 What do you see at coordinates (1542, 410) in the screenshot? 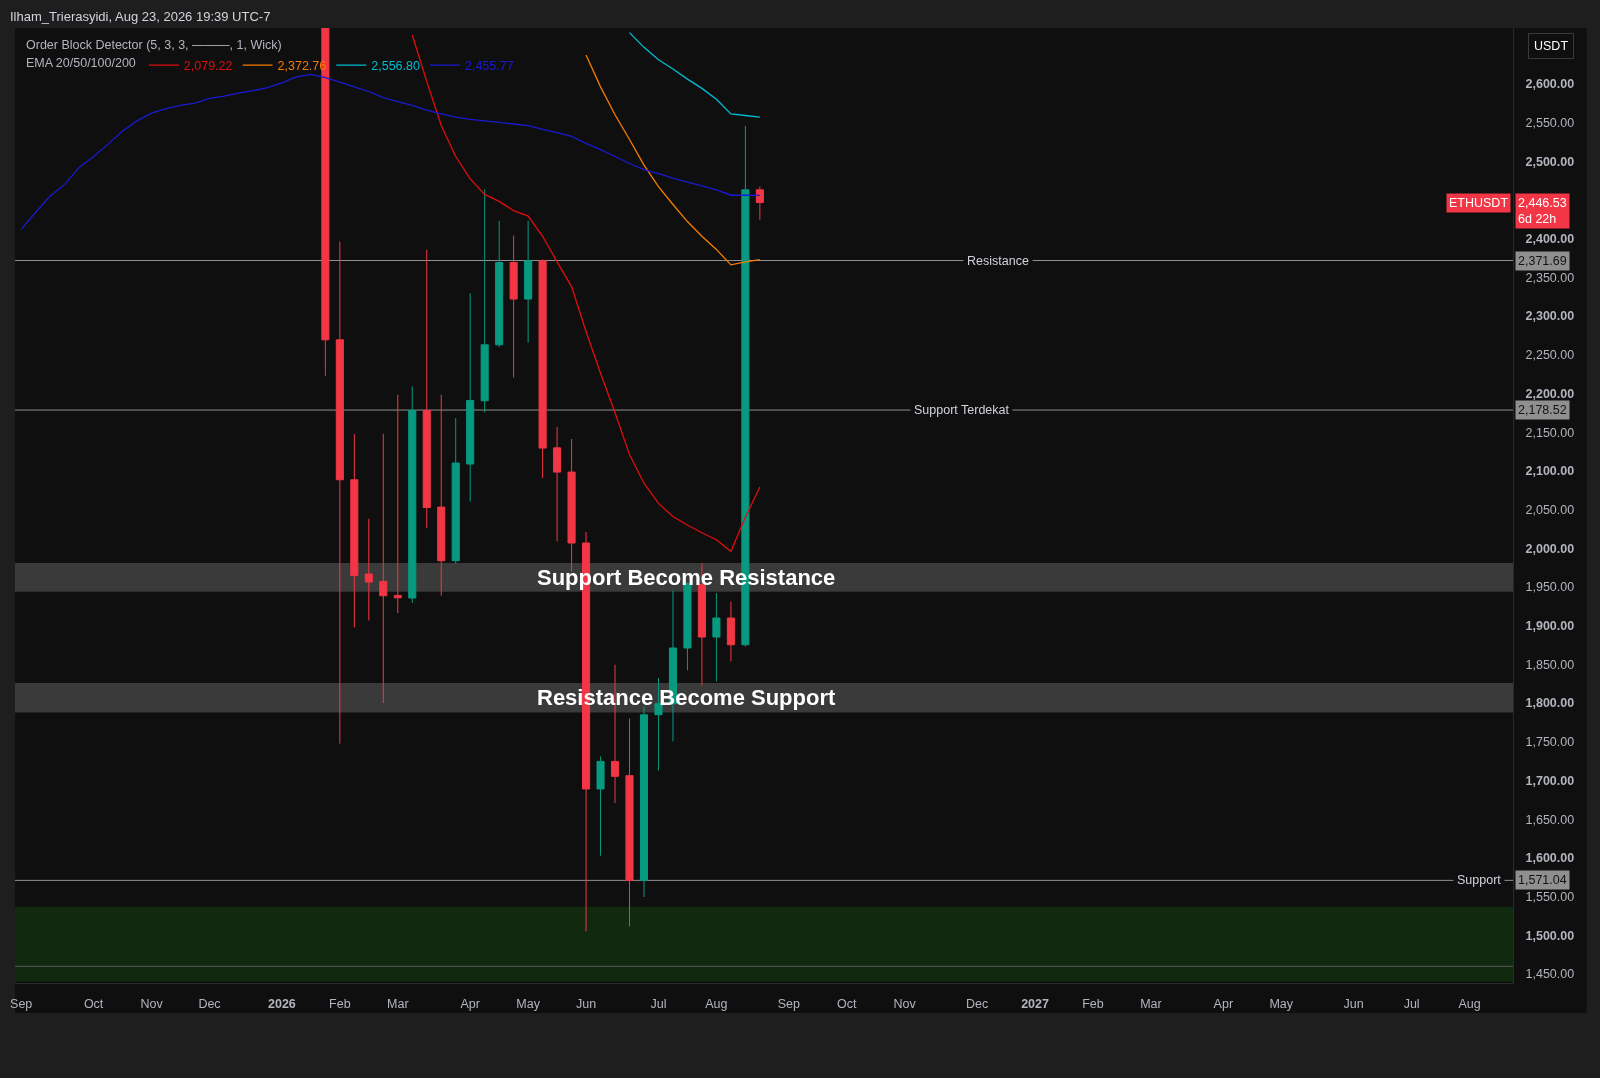
I see `text: 2,178.52` at bounding box center [1542, 410].